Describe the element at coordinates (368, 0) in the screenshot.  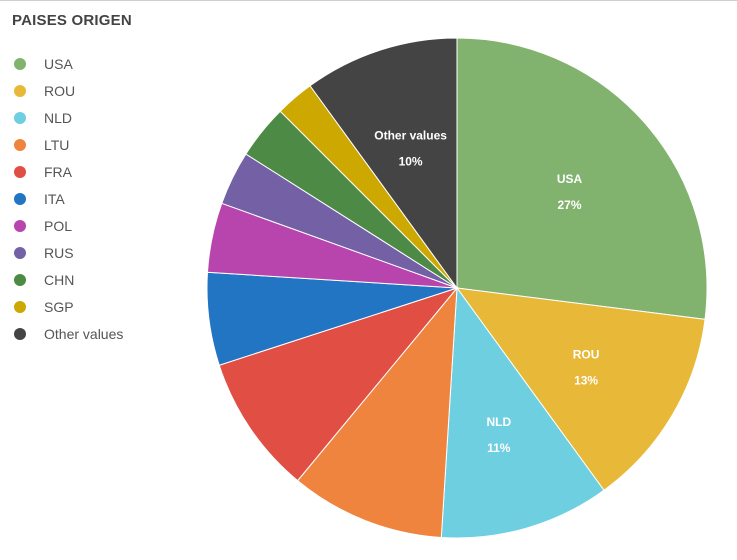
I see `top-border` at that location.